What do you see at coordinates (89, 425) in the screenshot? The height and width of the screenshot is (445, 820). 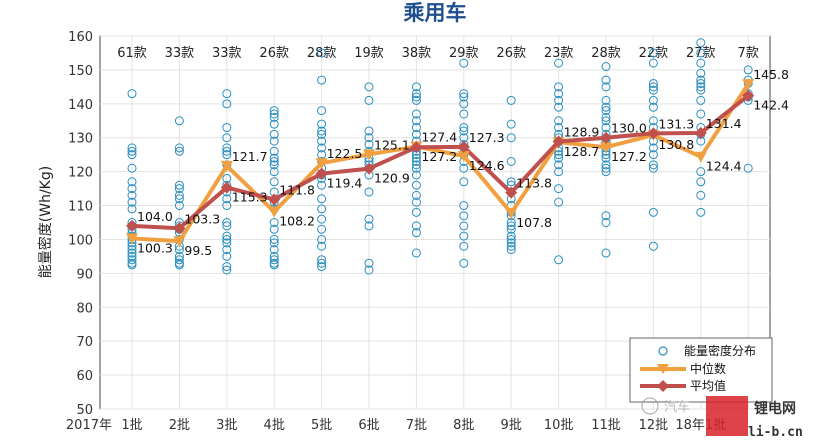 I see `x-prefix-label: 2017年` at bounding box center [89, 425].